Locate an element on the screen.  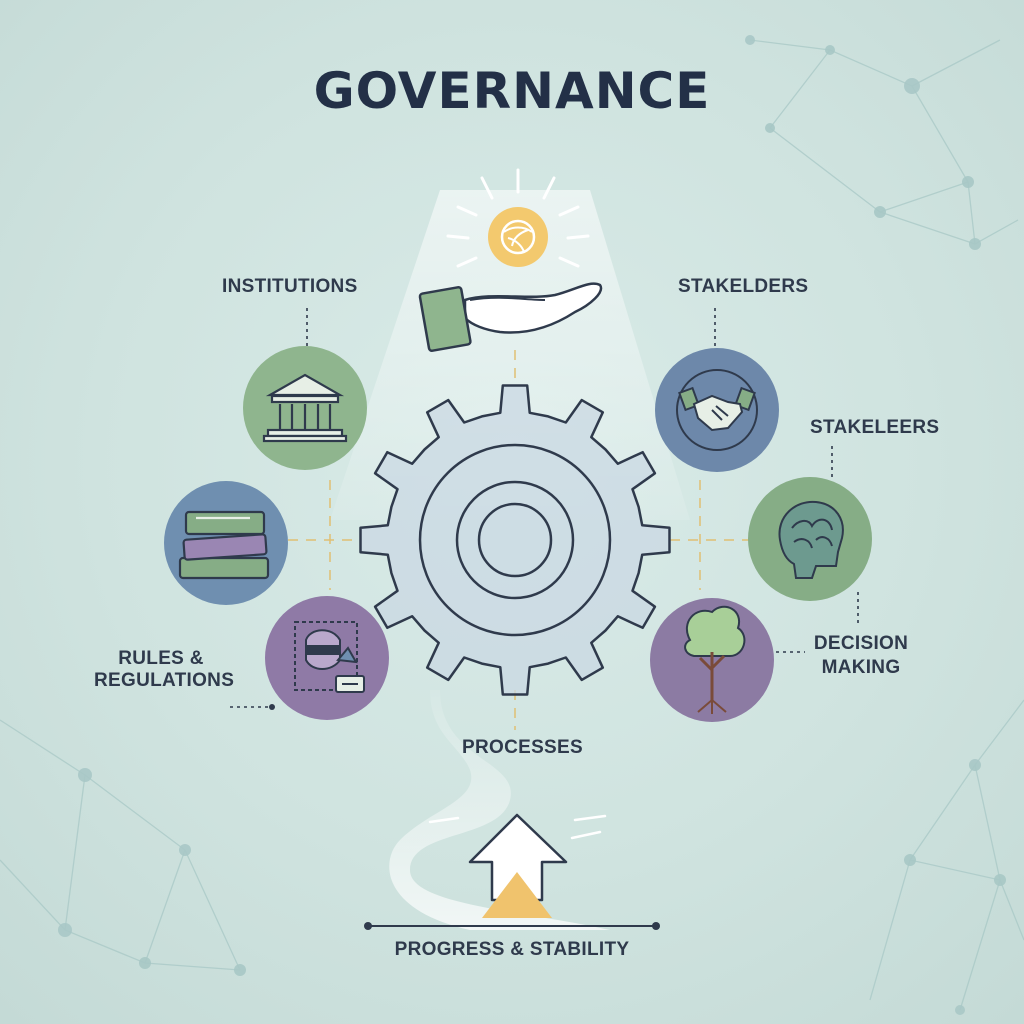
institutions-node is located at coordinates (305, 408).